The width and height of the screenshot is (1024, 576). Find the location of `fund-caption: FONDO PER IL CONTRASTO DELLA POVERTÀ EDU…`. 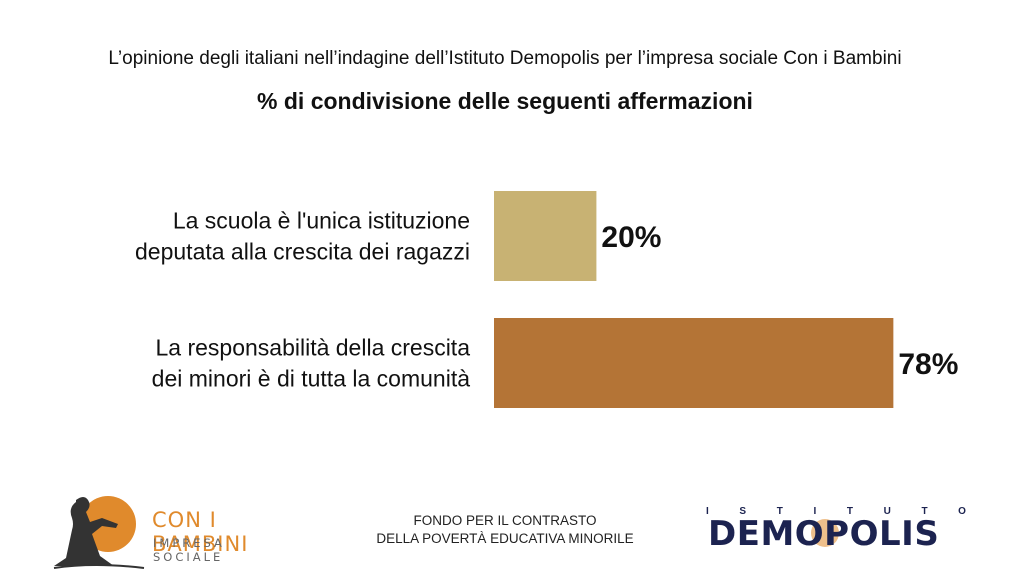

fund-caption: FONDO PER IL CONTRASTO DELLA POVERTÀ EDU… is located at coordinates (505, 530).